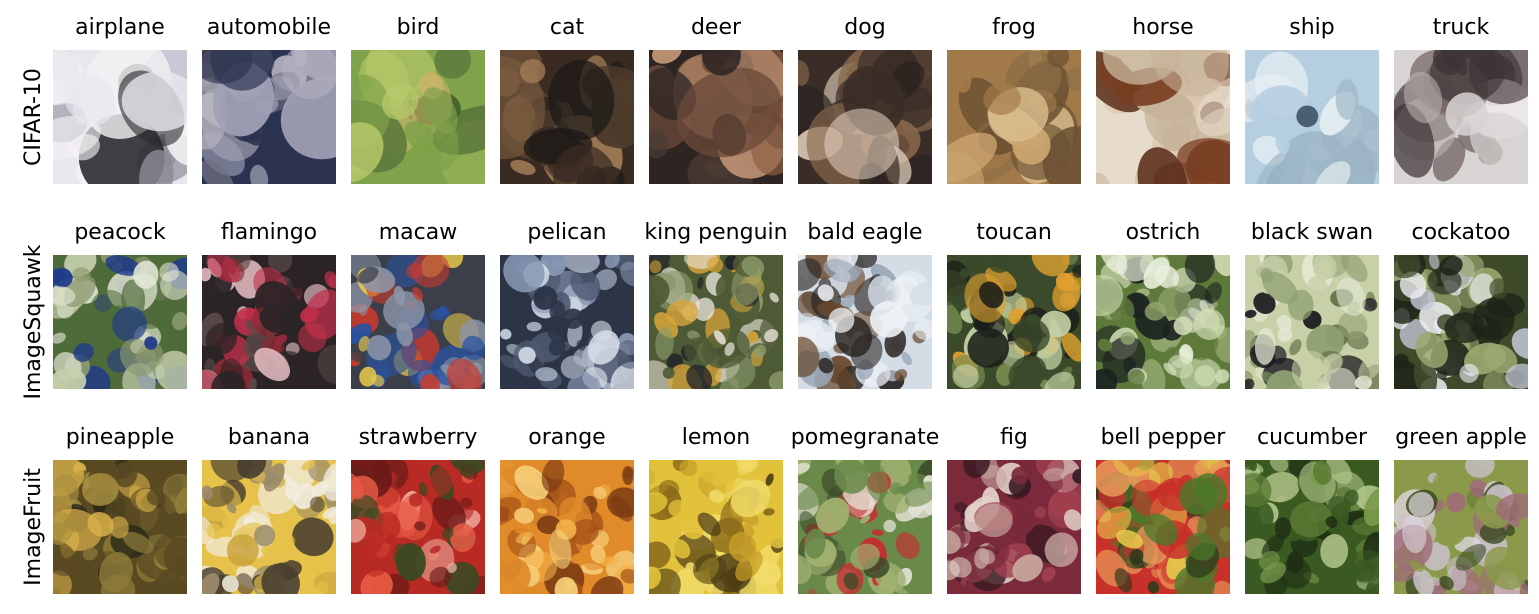 The height and width of the screenshot is (614, 1539). Describe the element at coordinates (716, 322) in the screenshot. I see `king-penguin-image` at that location.